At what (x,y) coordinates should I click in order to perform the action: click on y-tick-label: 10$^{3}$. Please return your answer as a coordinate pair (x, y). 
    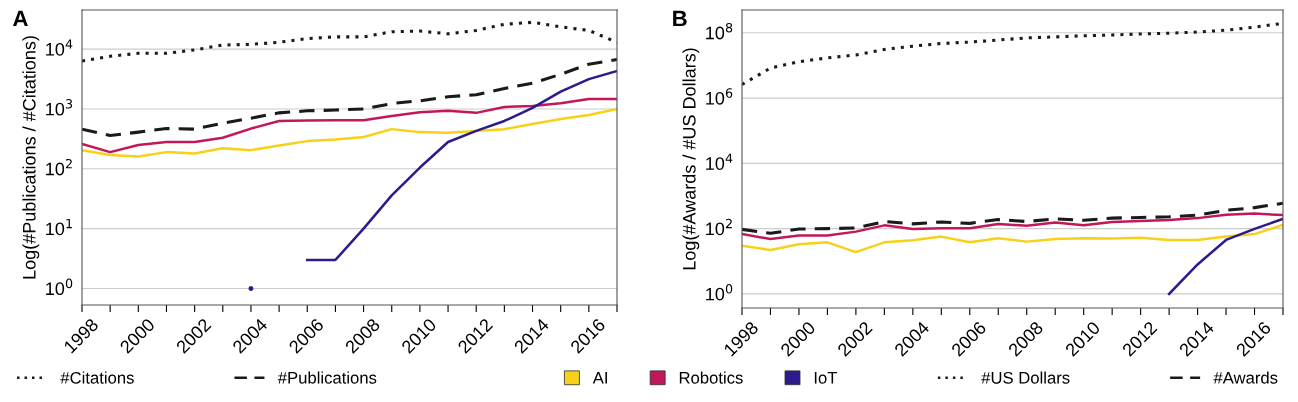
    Looking at the image, I should click on (59, 107).